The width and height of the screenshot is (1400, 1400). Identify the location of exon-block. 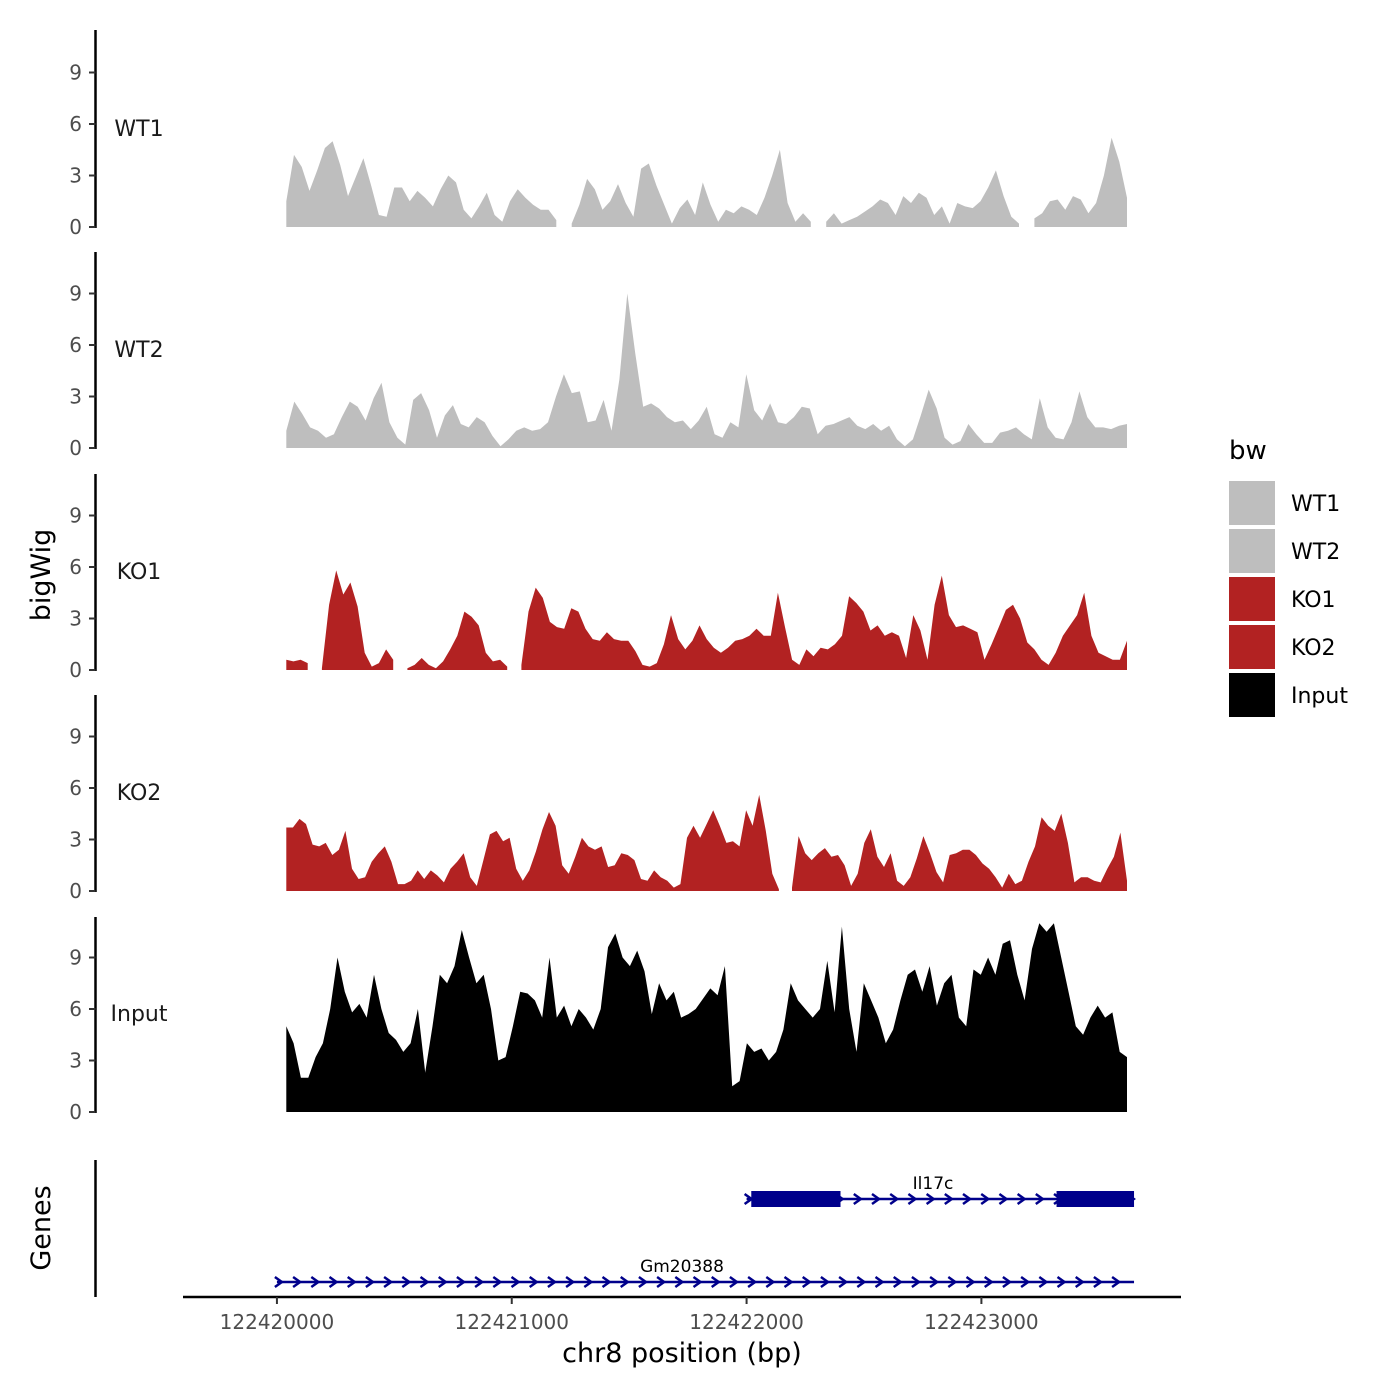
(796, 1199).